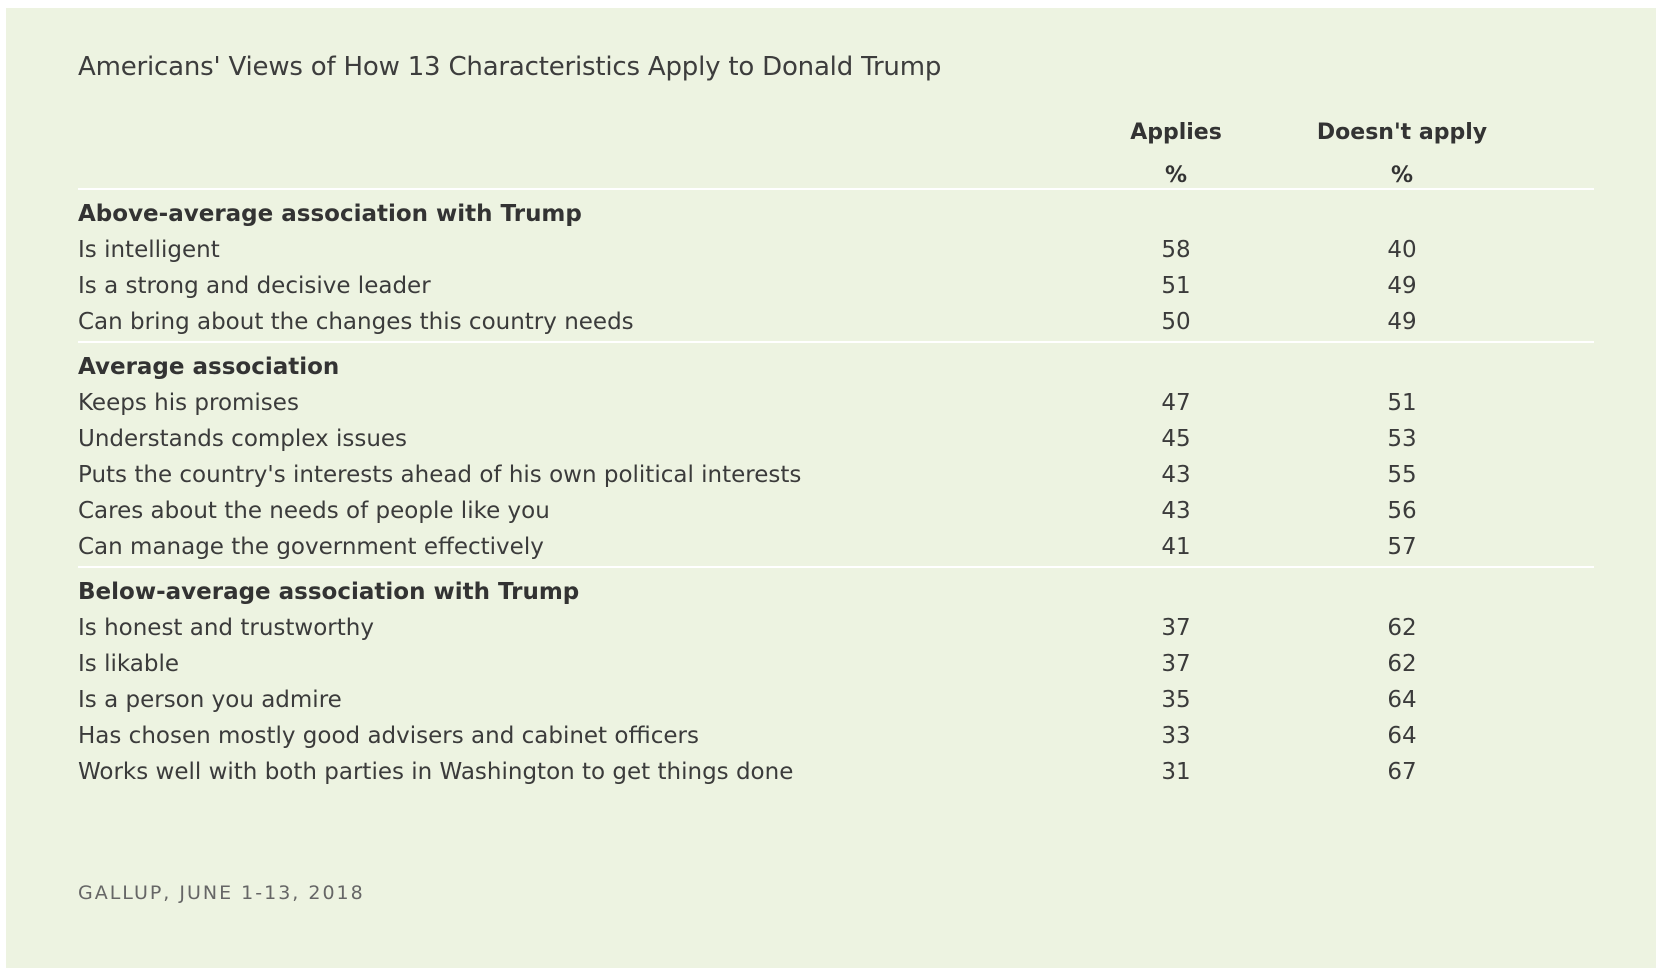 This screenshot has width=1662, height=970. What do you see at coordinates (1176, 322) in the screenshot?
I see `applies-value: 50` at bounding box center [1176, 322].